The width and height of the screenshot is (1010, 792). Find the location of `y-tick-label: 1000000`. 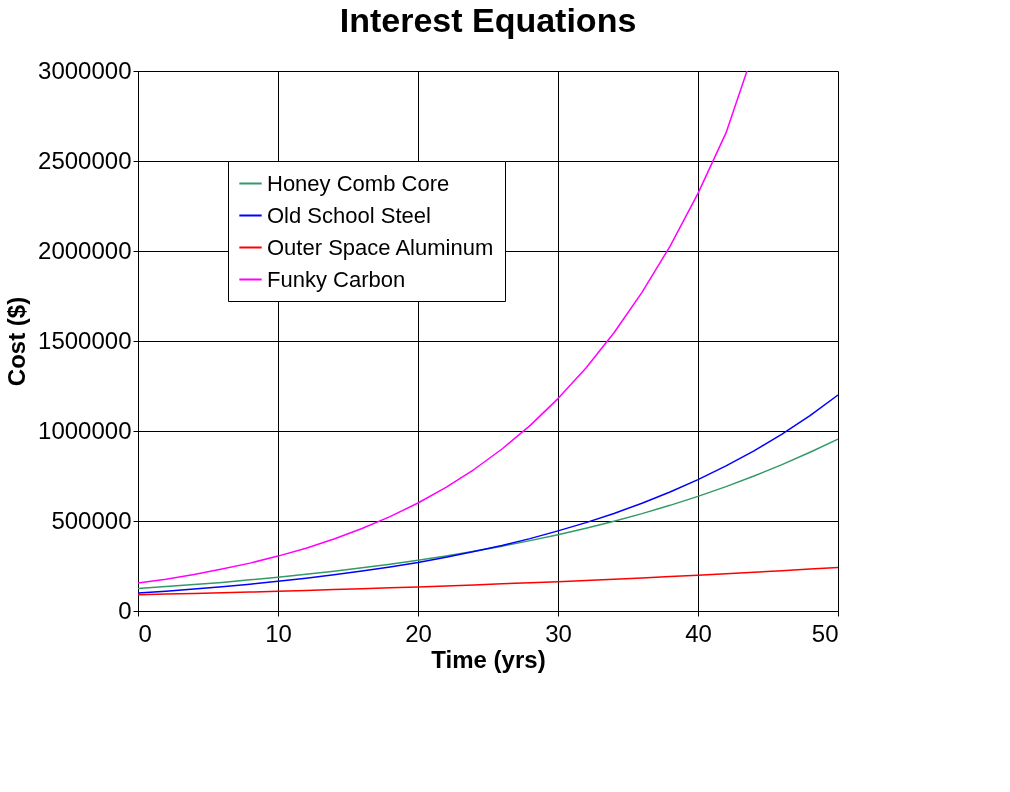

y-tick-label: 1000000 is located at coordinates (85, 430).